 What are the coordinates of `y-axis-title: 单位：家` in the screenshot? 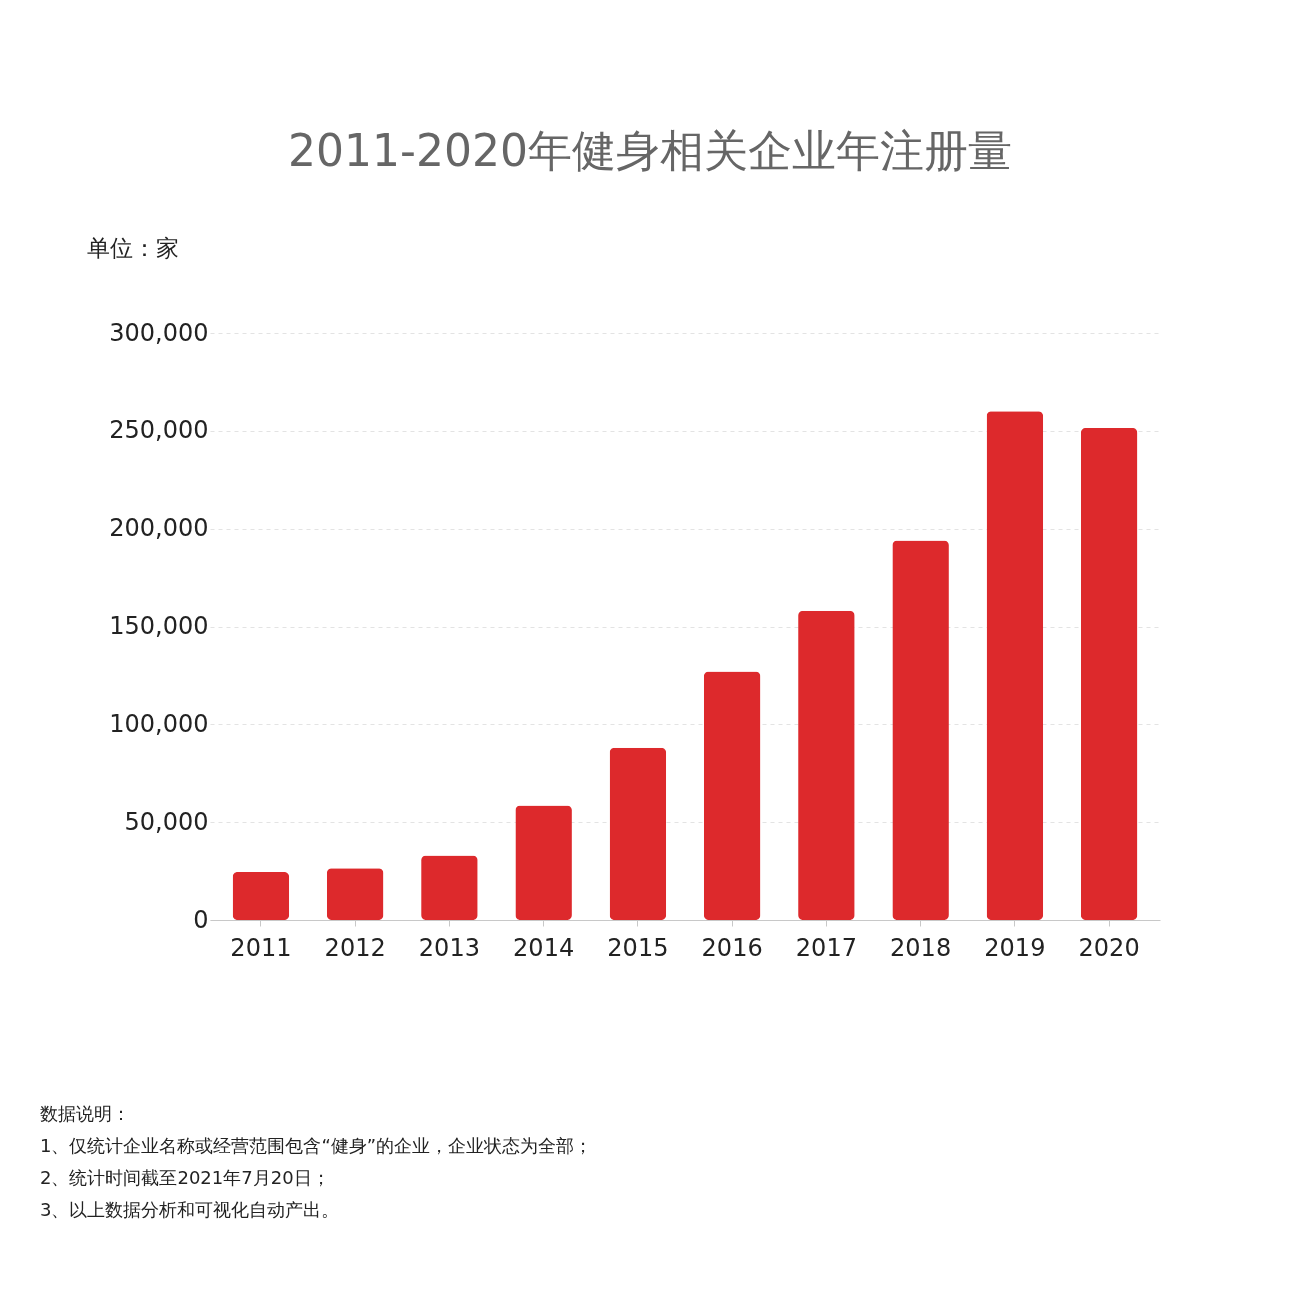 It's located at (132, 247).